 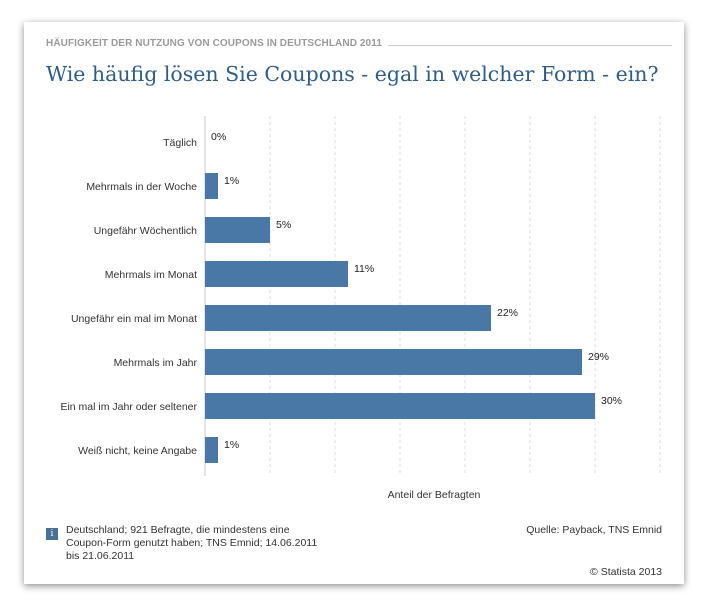 What do you see at coordinates (507, 313) in the screenshot?
I see `value-label: 22%` at bounding box center [507, 313].